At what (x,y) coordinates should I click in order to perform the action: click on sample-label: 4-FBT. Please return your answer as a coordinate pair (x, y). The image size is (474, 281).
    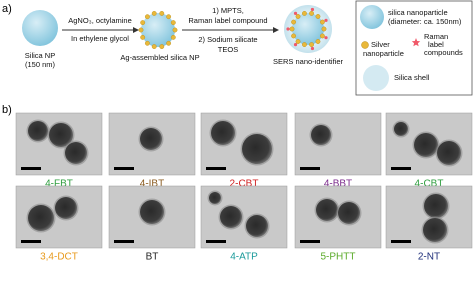
    Looking at the image, I should click on (59, 184).